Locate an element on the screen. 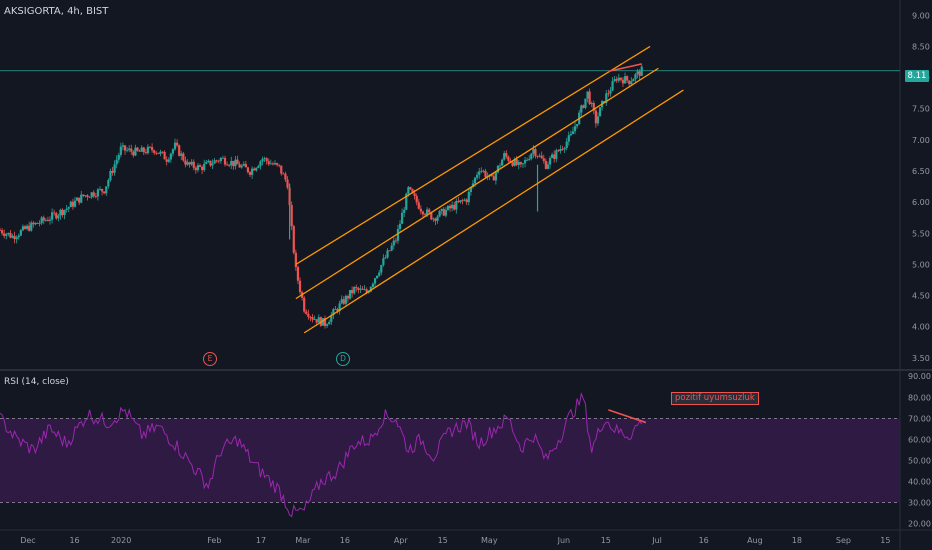  divergence-line-price is located at coordinates (625, 68).